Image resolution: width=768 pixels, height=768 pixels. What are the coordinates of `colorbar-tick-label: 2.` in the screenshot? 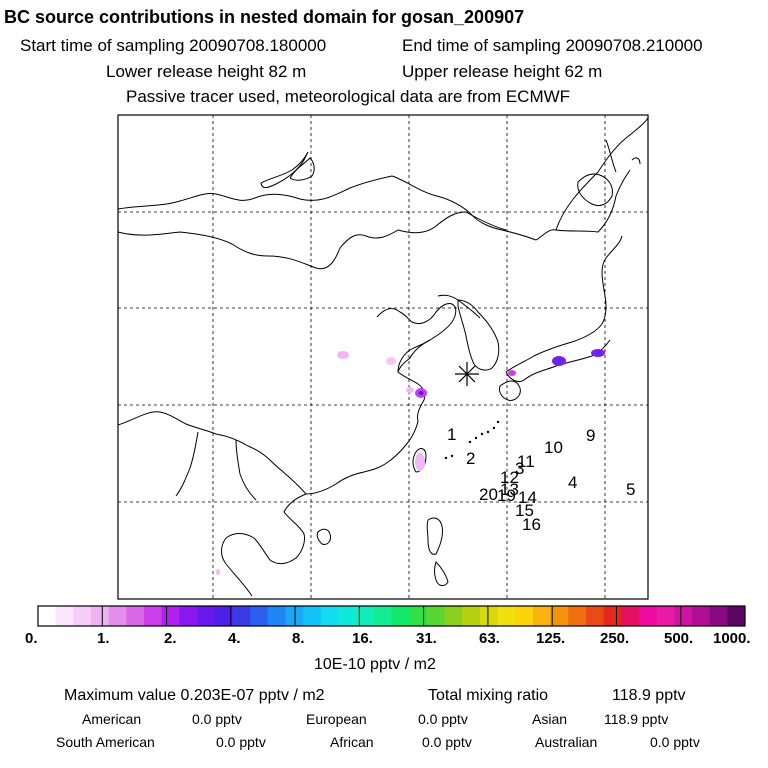 It's located at (170, 638).